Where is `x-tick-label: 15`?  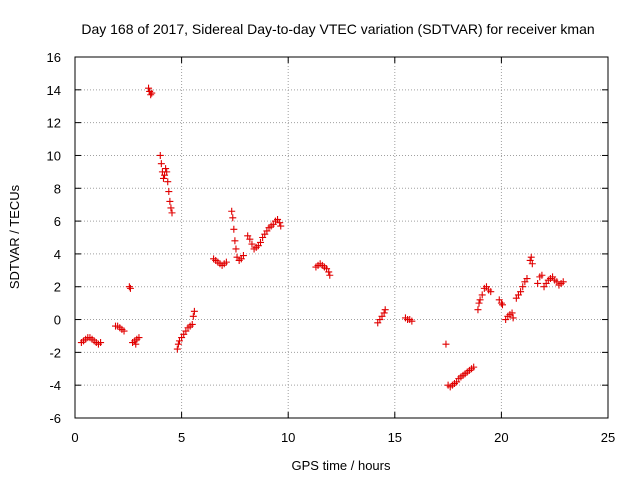
x-tick-label: 15 is located at coordinates (395, 437).